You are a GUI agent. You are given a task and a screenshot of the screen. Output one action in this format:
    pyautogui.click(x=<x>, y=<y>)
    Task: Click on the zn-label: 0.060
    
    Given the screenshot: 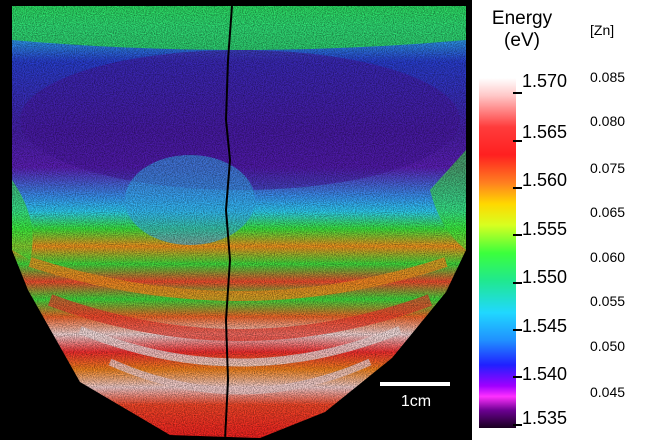 What is the action you would take?
    pyautogui.click(x=608, y=257)
    